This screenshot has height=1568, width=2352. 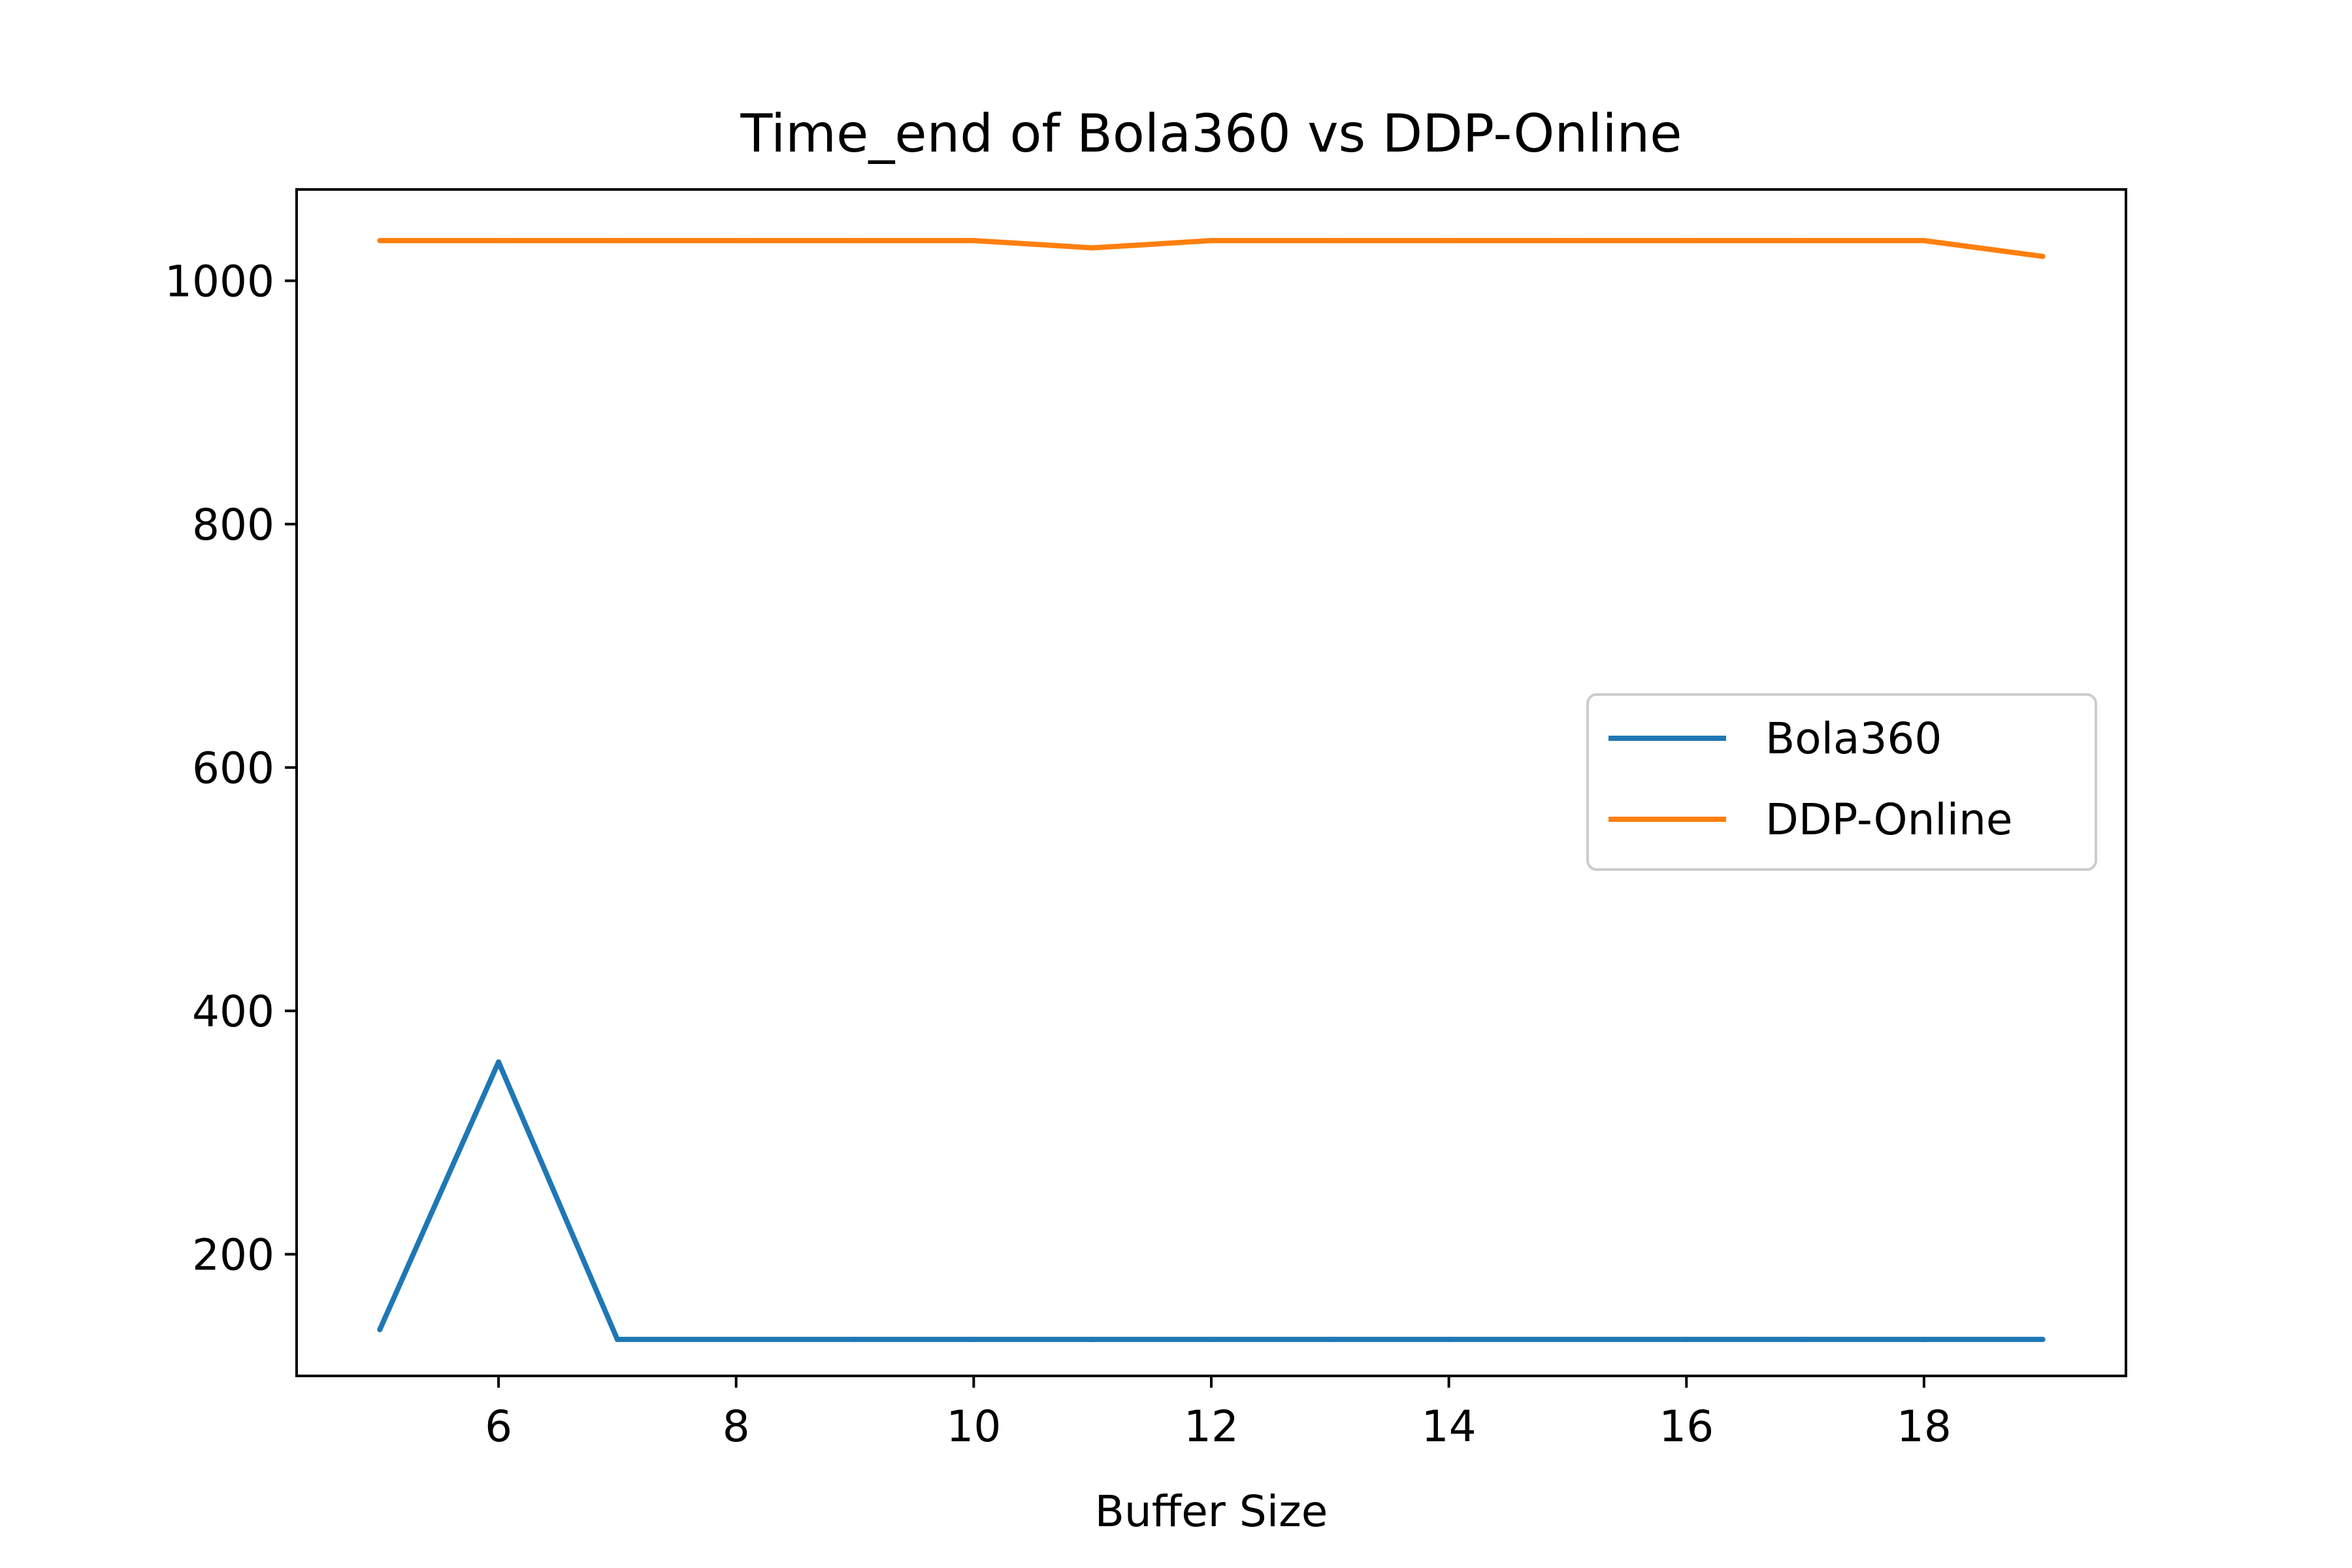 I want to click on chart-title: Time_end of Bola360 vs DDP-Online, so click(x=1211, y=133).